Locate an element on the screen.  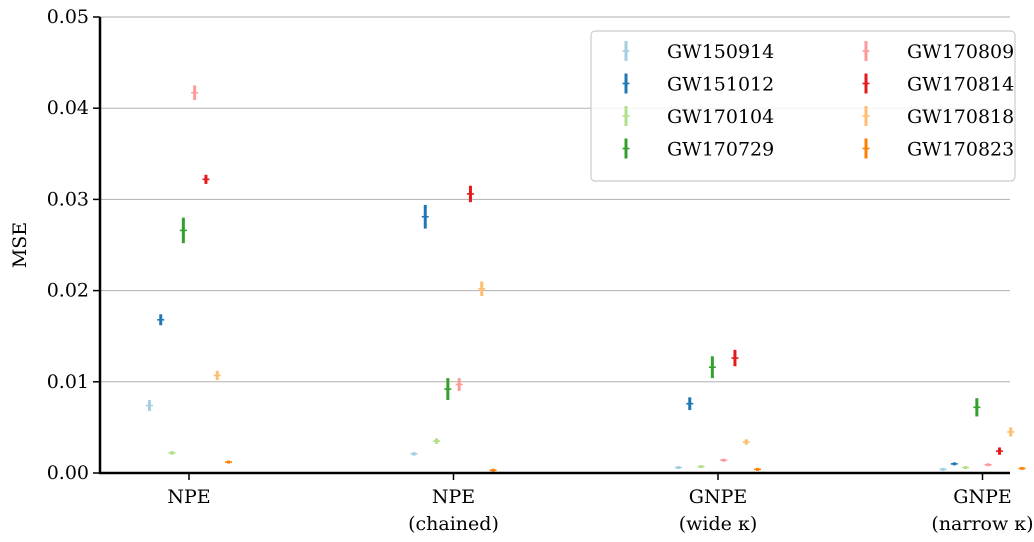
legend-entry: GW170104 is located at coordinates (720, 117).